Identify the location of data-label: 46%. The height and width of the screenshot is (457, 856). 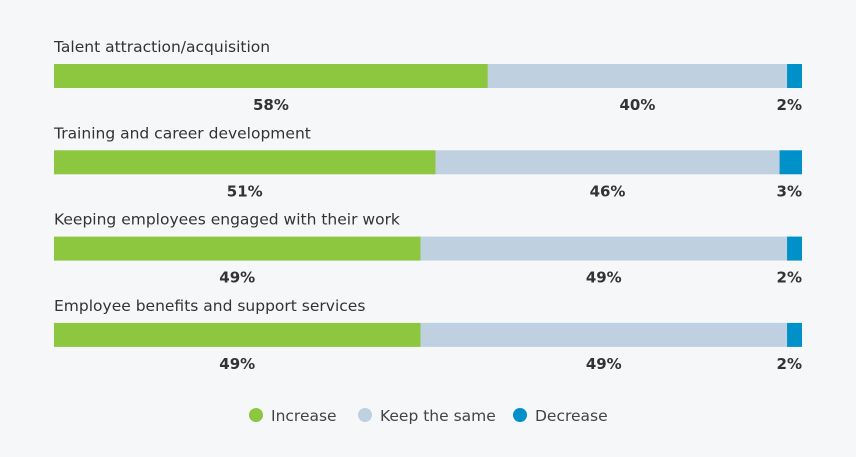
(608, 191).